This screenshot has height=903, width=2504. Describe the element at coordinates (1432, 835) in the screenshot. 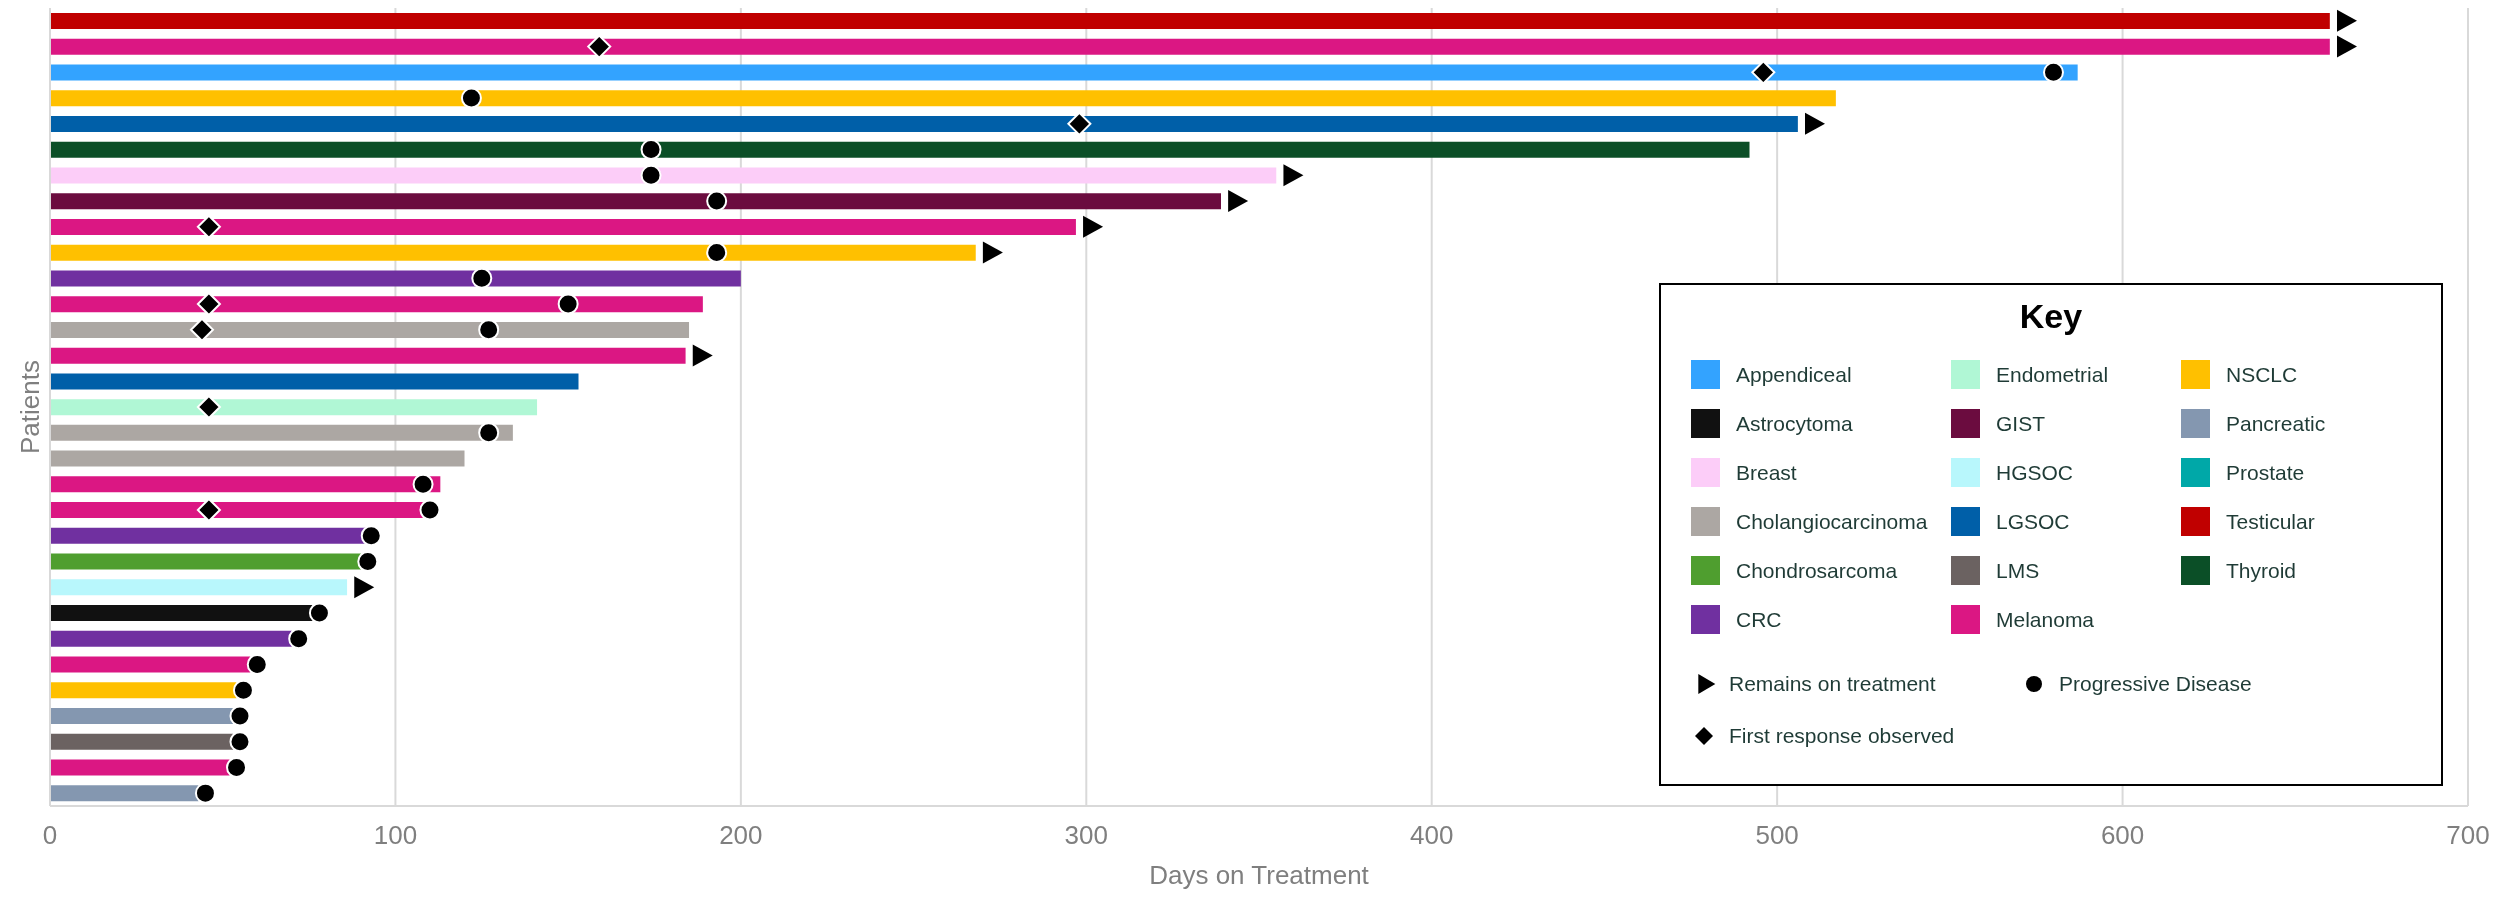

I see `x-tick-label: 400` at that location.